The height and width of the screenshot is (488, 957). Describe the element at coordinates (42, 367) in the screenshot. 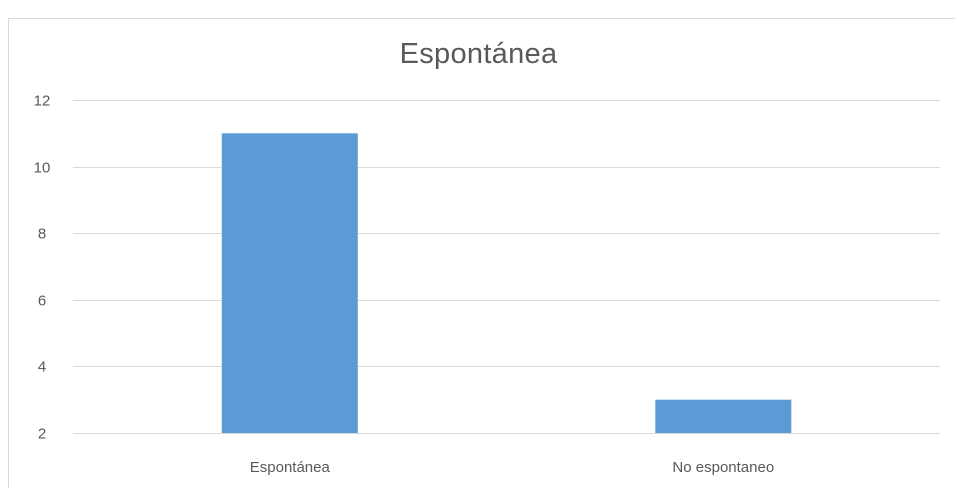

I see `y-tick-label: 4` at that location.